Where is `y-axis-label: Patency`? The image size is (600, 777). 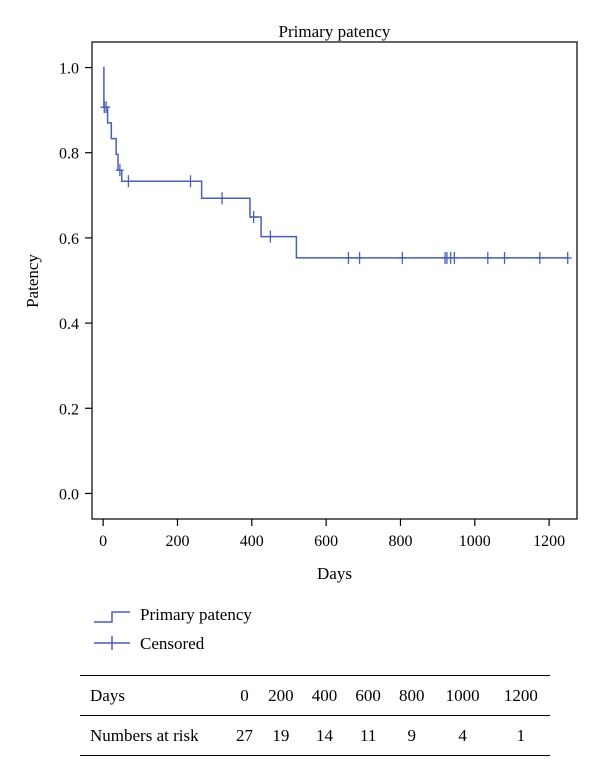 y-axis-label: Patency is located at coordinates (32, 281).